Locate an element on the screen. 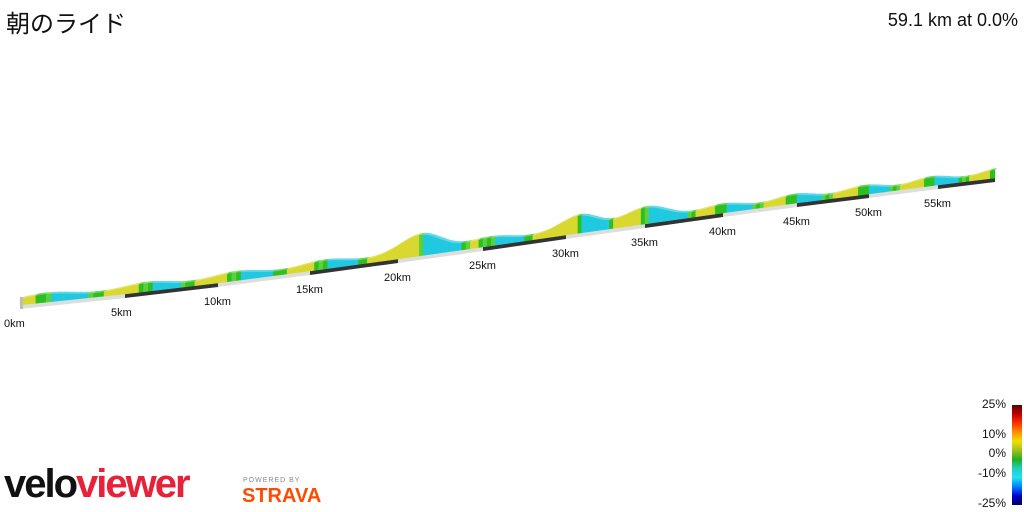 This screenshot has height=512, width=1024. distance-label: 20km is located at coordinates (397, 278).